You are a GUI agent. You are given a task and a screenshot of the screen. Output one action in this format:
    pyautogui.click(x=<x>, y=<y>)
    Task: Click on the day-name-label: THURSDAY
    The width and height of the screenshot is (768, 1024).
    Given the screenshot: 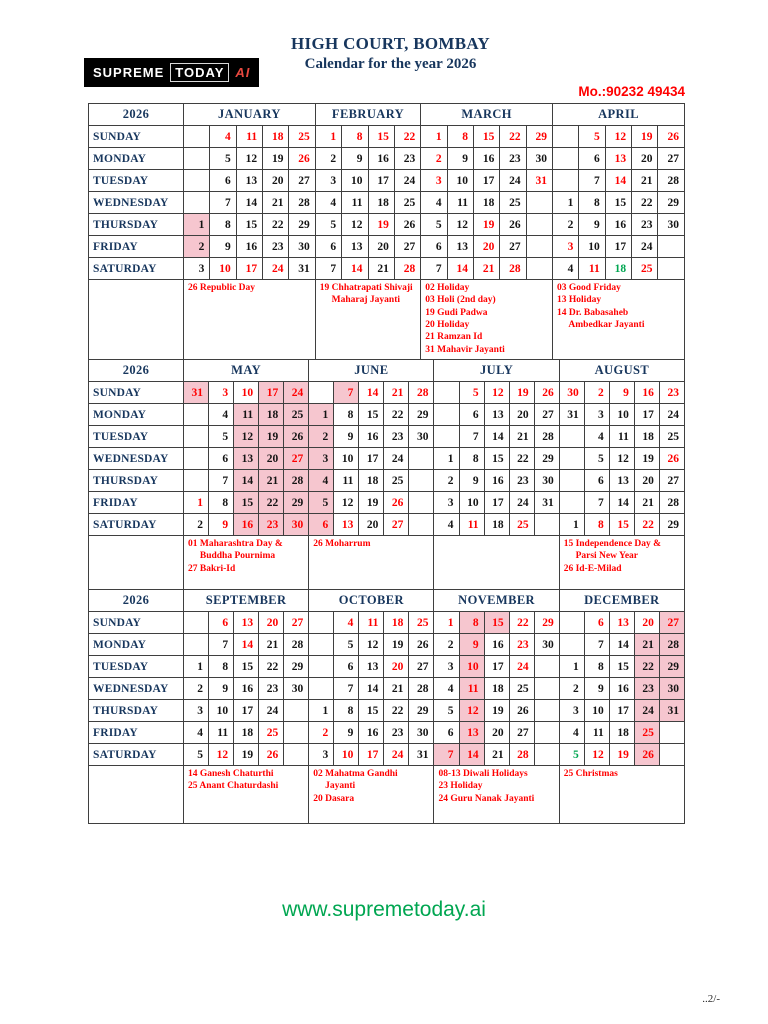 What is the action you would take?
    pyautogui.click(x=136, y=710)
    